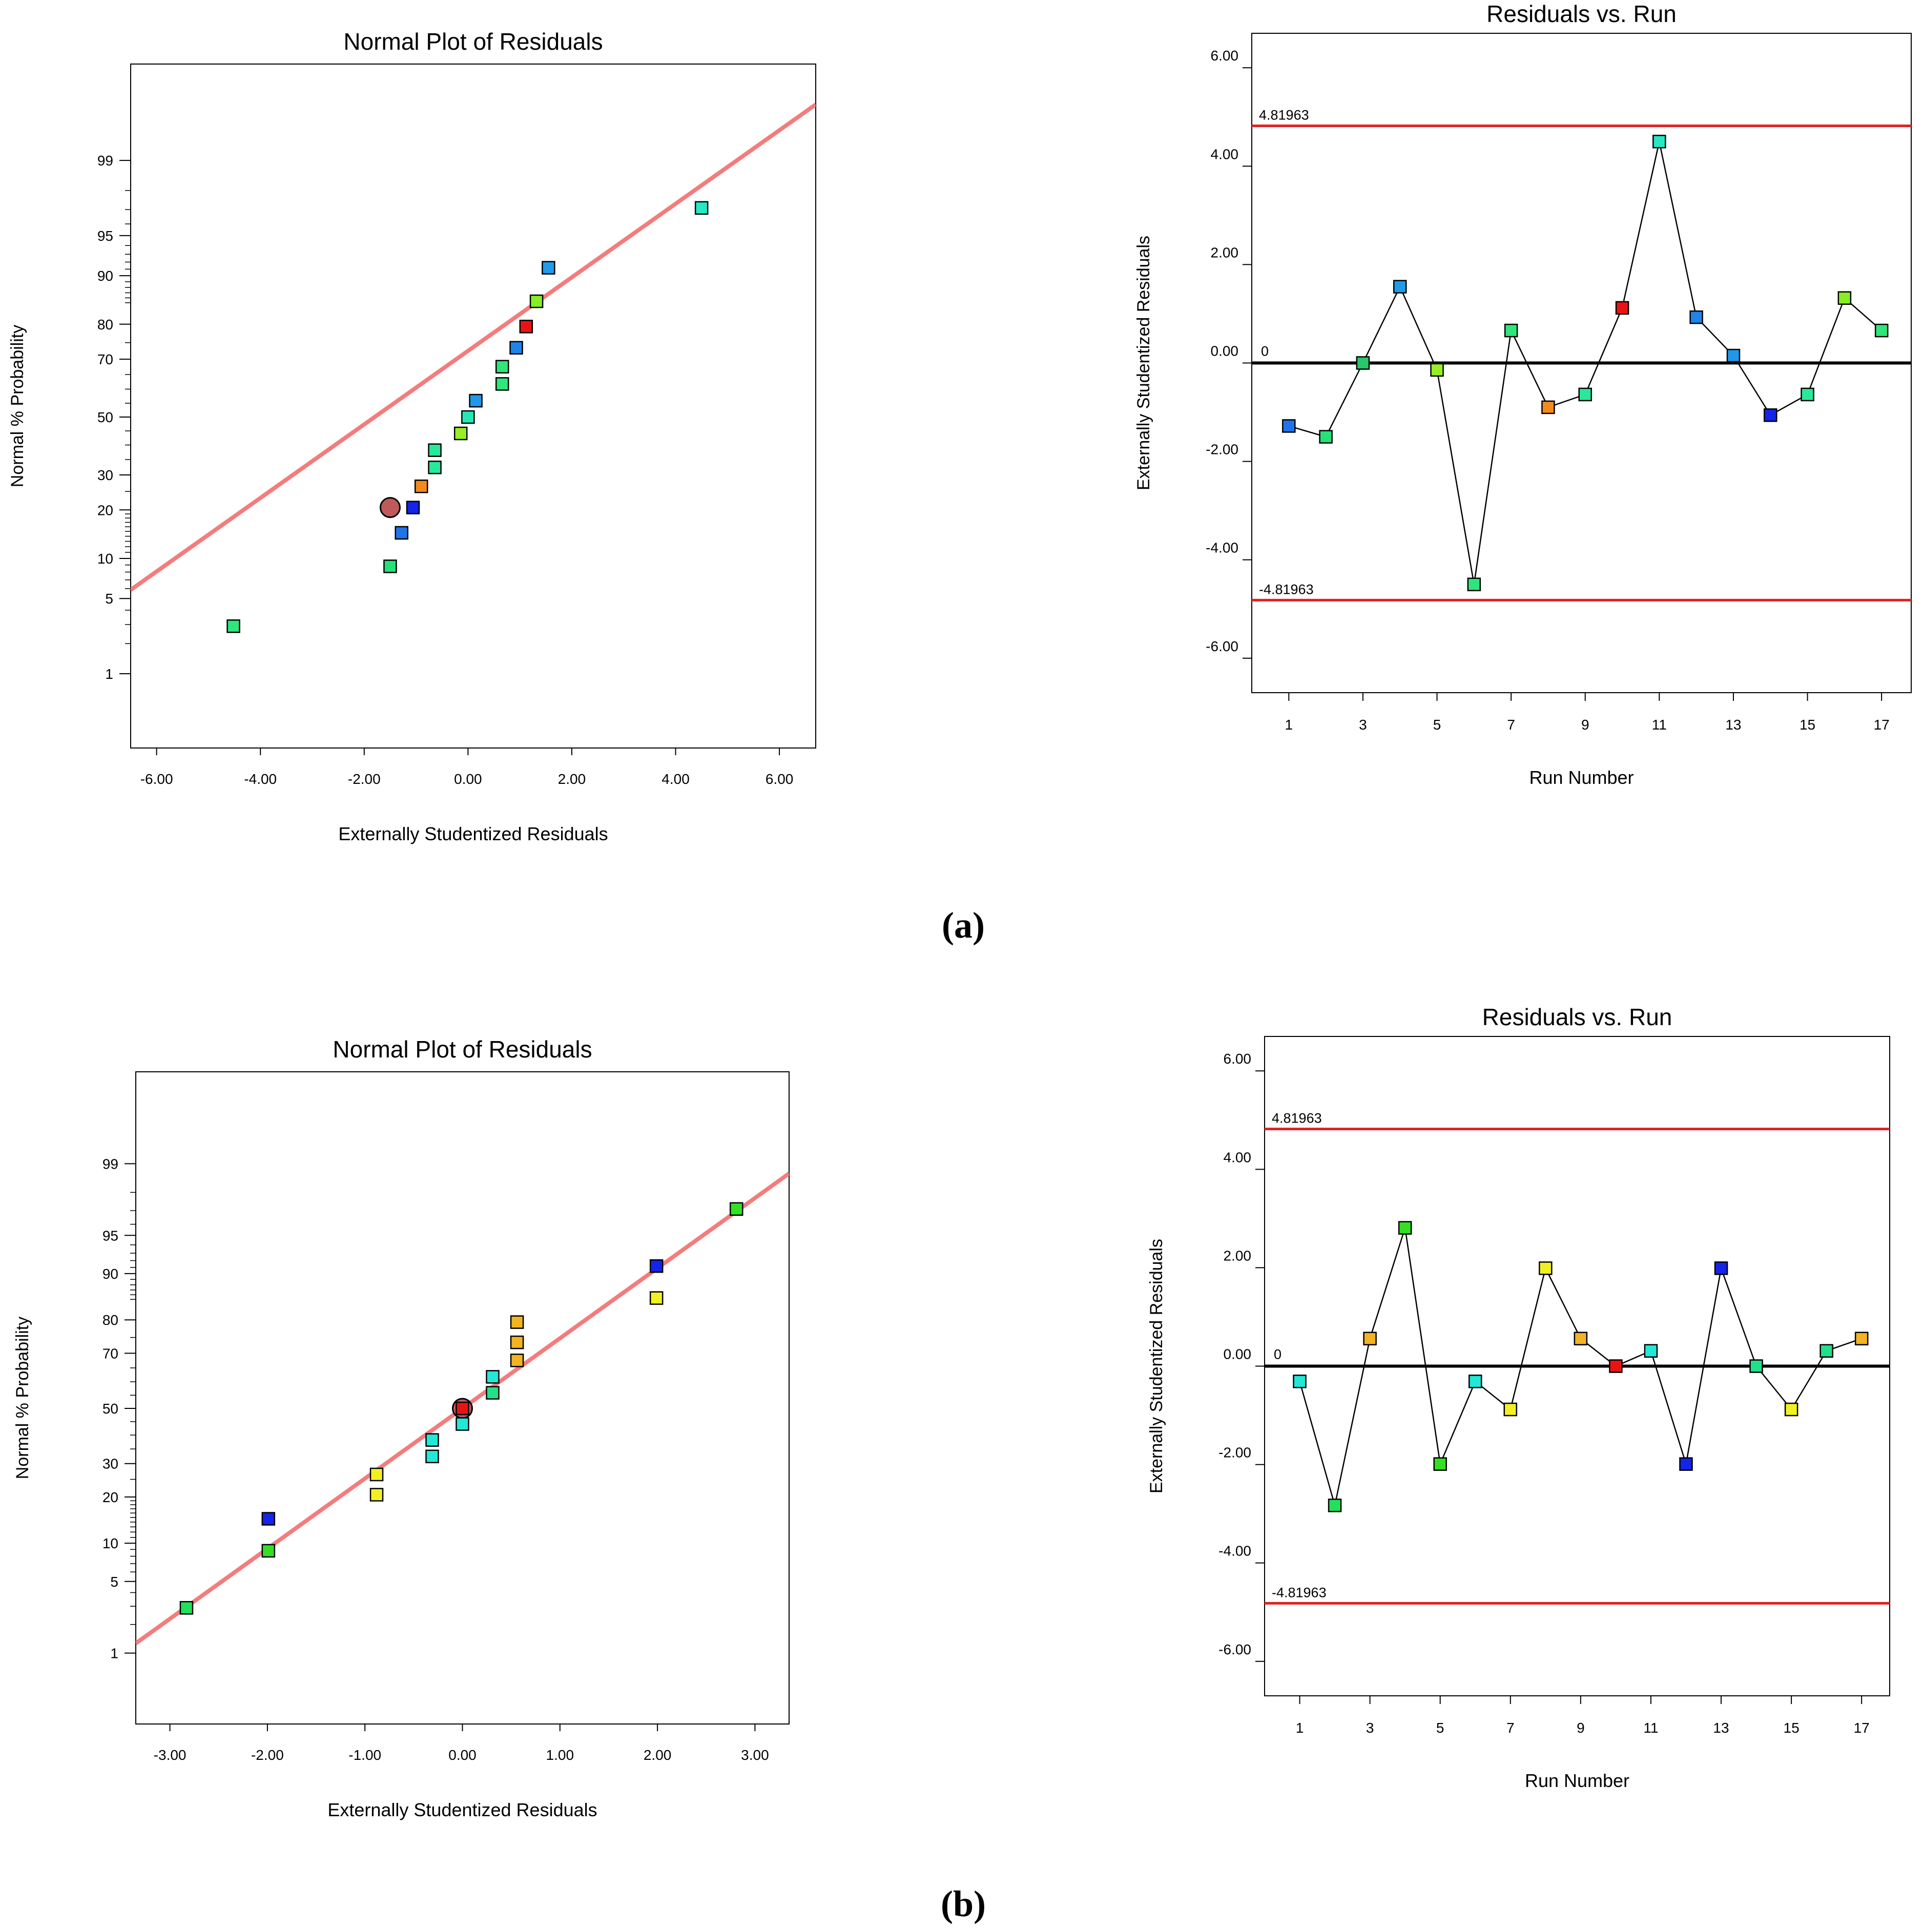 This screenshot has height=1932, width=1923. I want to click on a-run-title: Residuals vs. Run, so click(1581, 14).